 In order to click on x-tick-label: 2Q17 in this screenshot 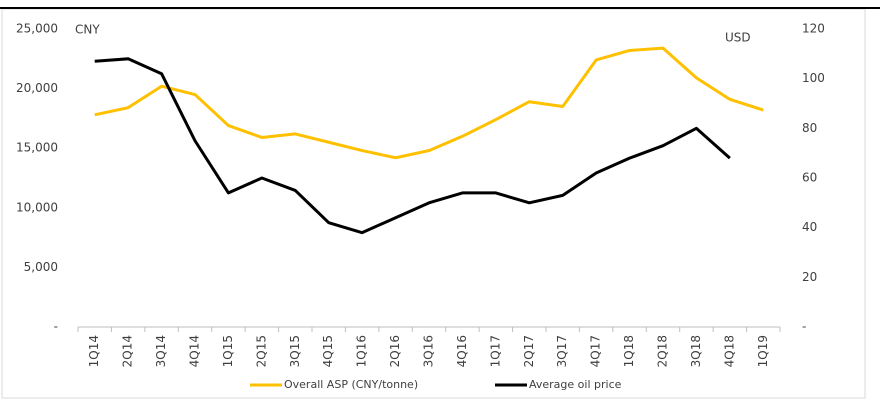, I will do `click(529, 351)`.